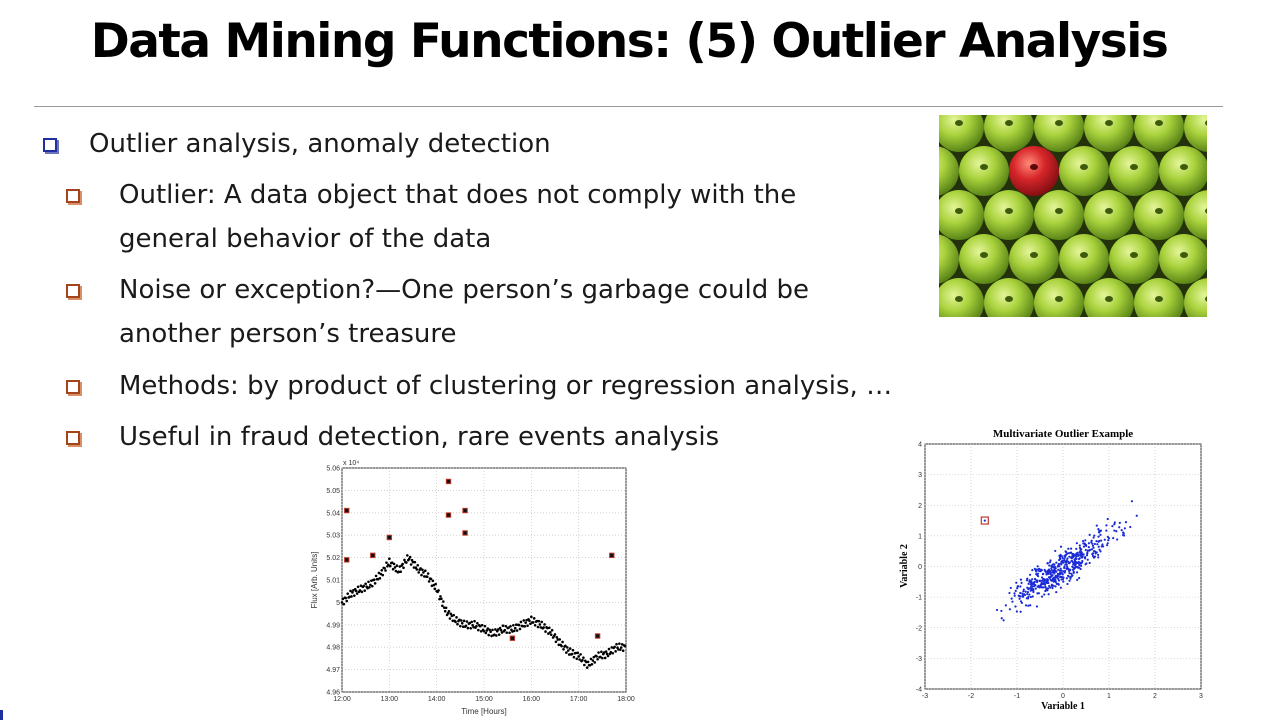  I want to click on y-tick-label: 4.99, so click(333, 625).